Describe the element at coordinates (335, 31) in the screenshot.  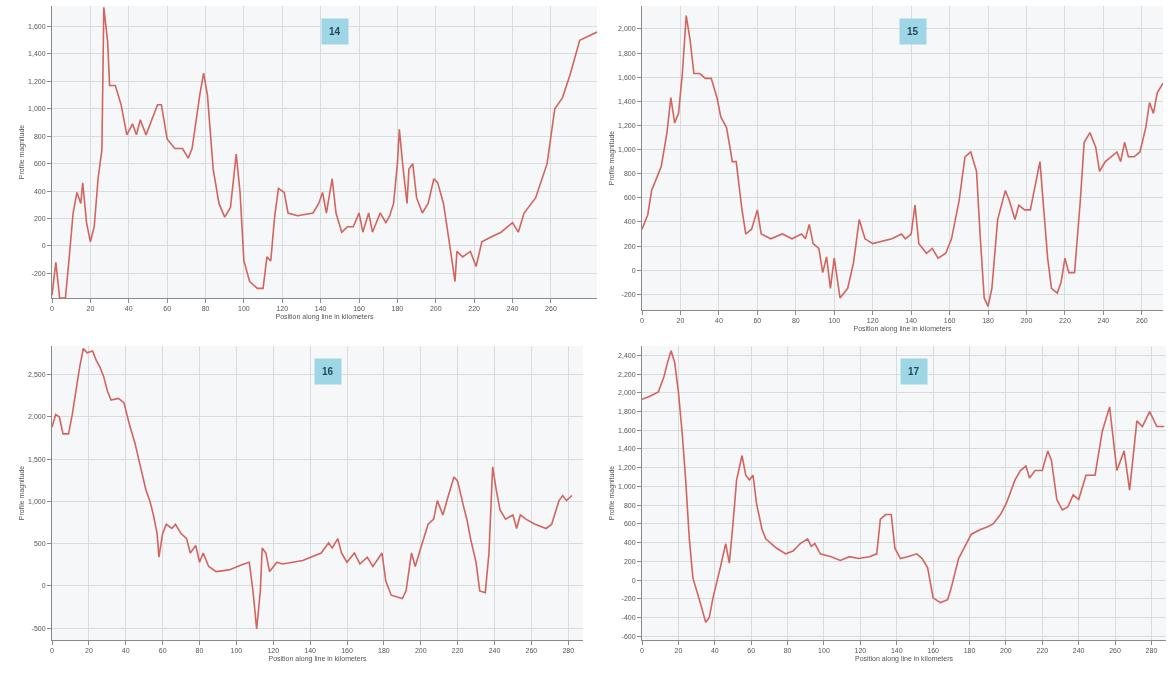
I see `text: 14` at that location.